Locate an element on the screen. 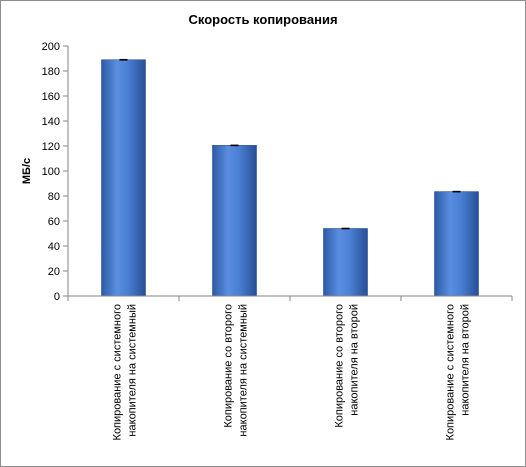  y-tick-label: 60 is located at coordinates (54, 222).